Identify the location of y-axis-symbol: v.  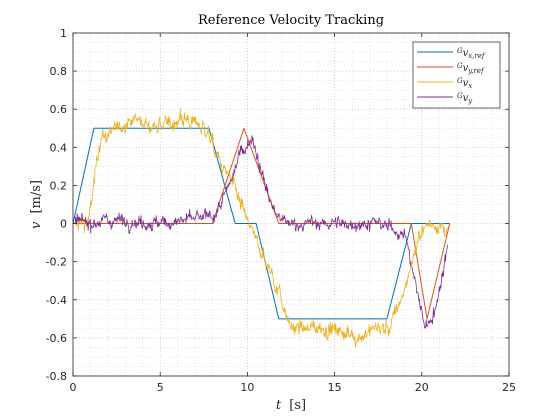
(36, 225).